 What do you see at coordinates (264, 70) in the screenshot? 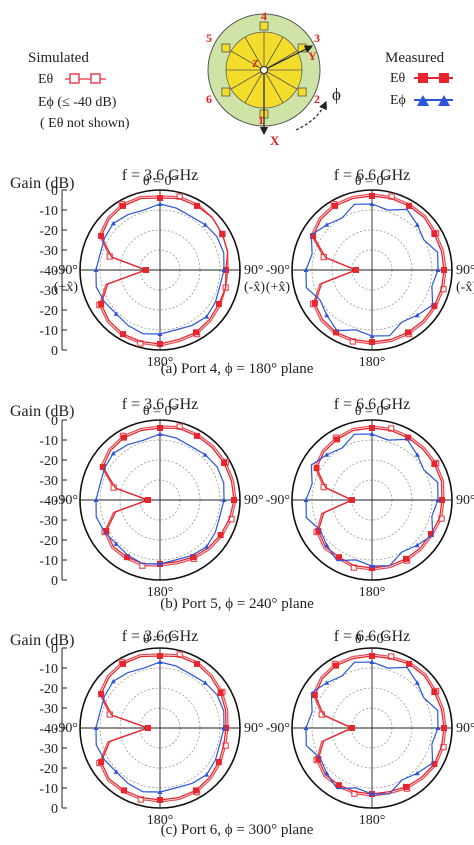
I see `antenna-z-origin` at bounding box center [264, 70].